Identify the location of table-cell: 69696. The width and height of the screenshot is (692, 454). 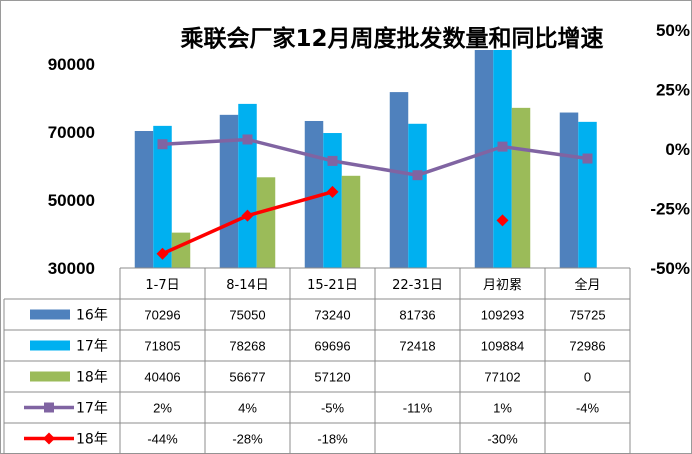
(332, 346).